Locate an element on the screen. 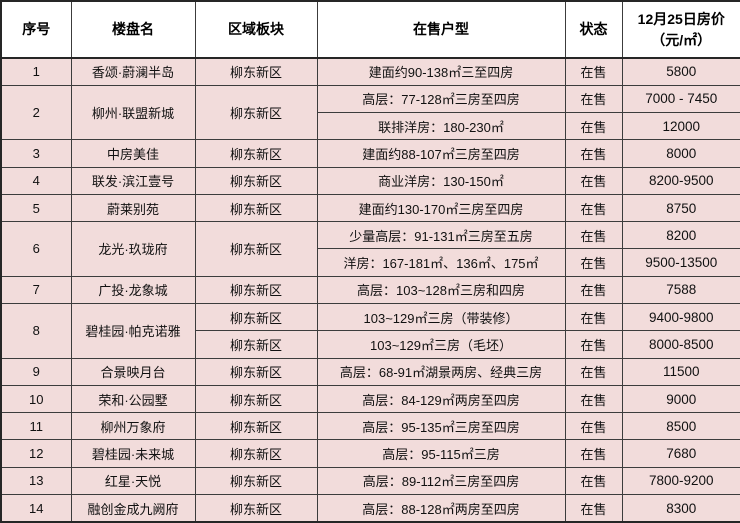  cell-no: 8 is located at coordinates (36, 331).